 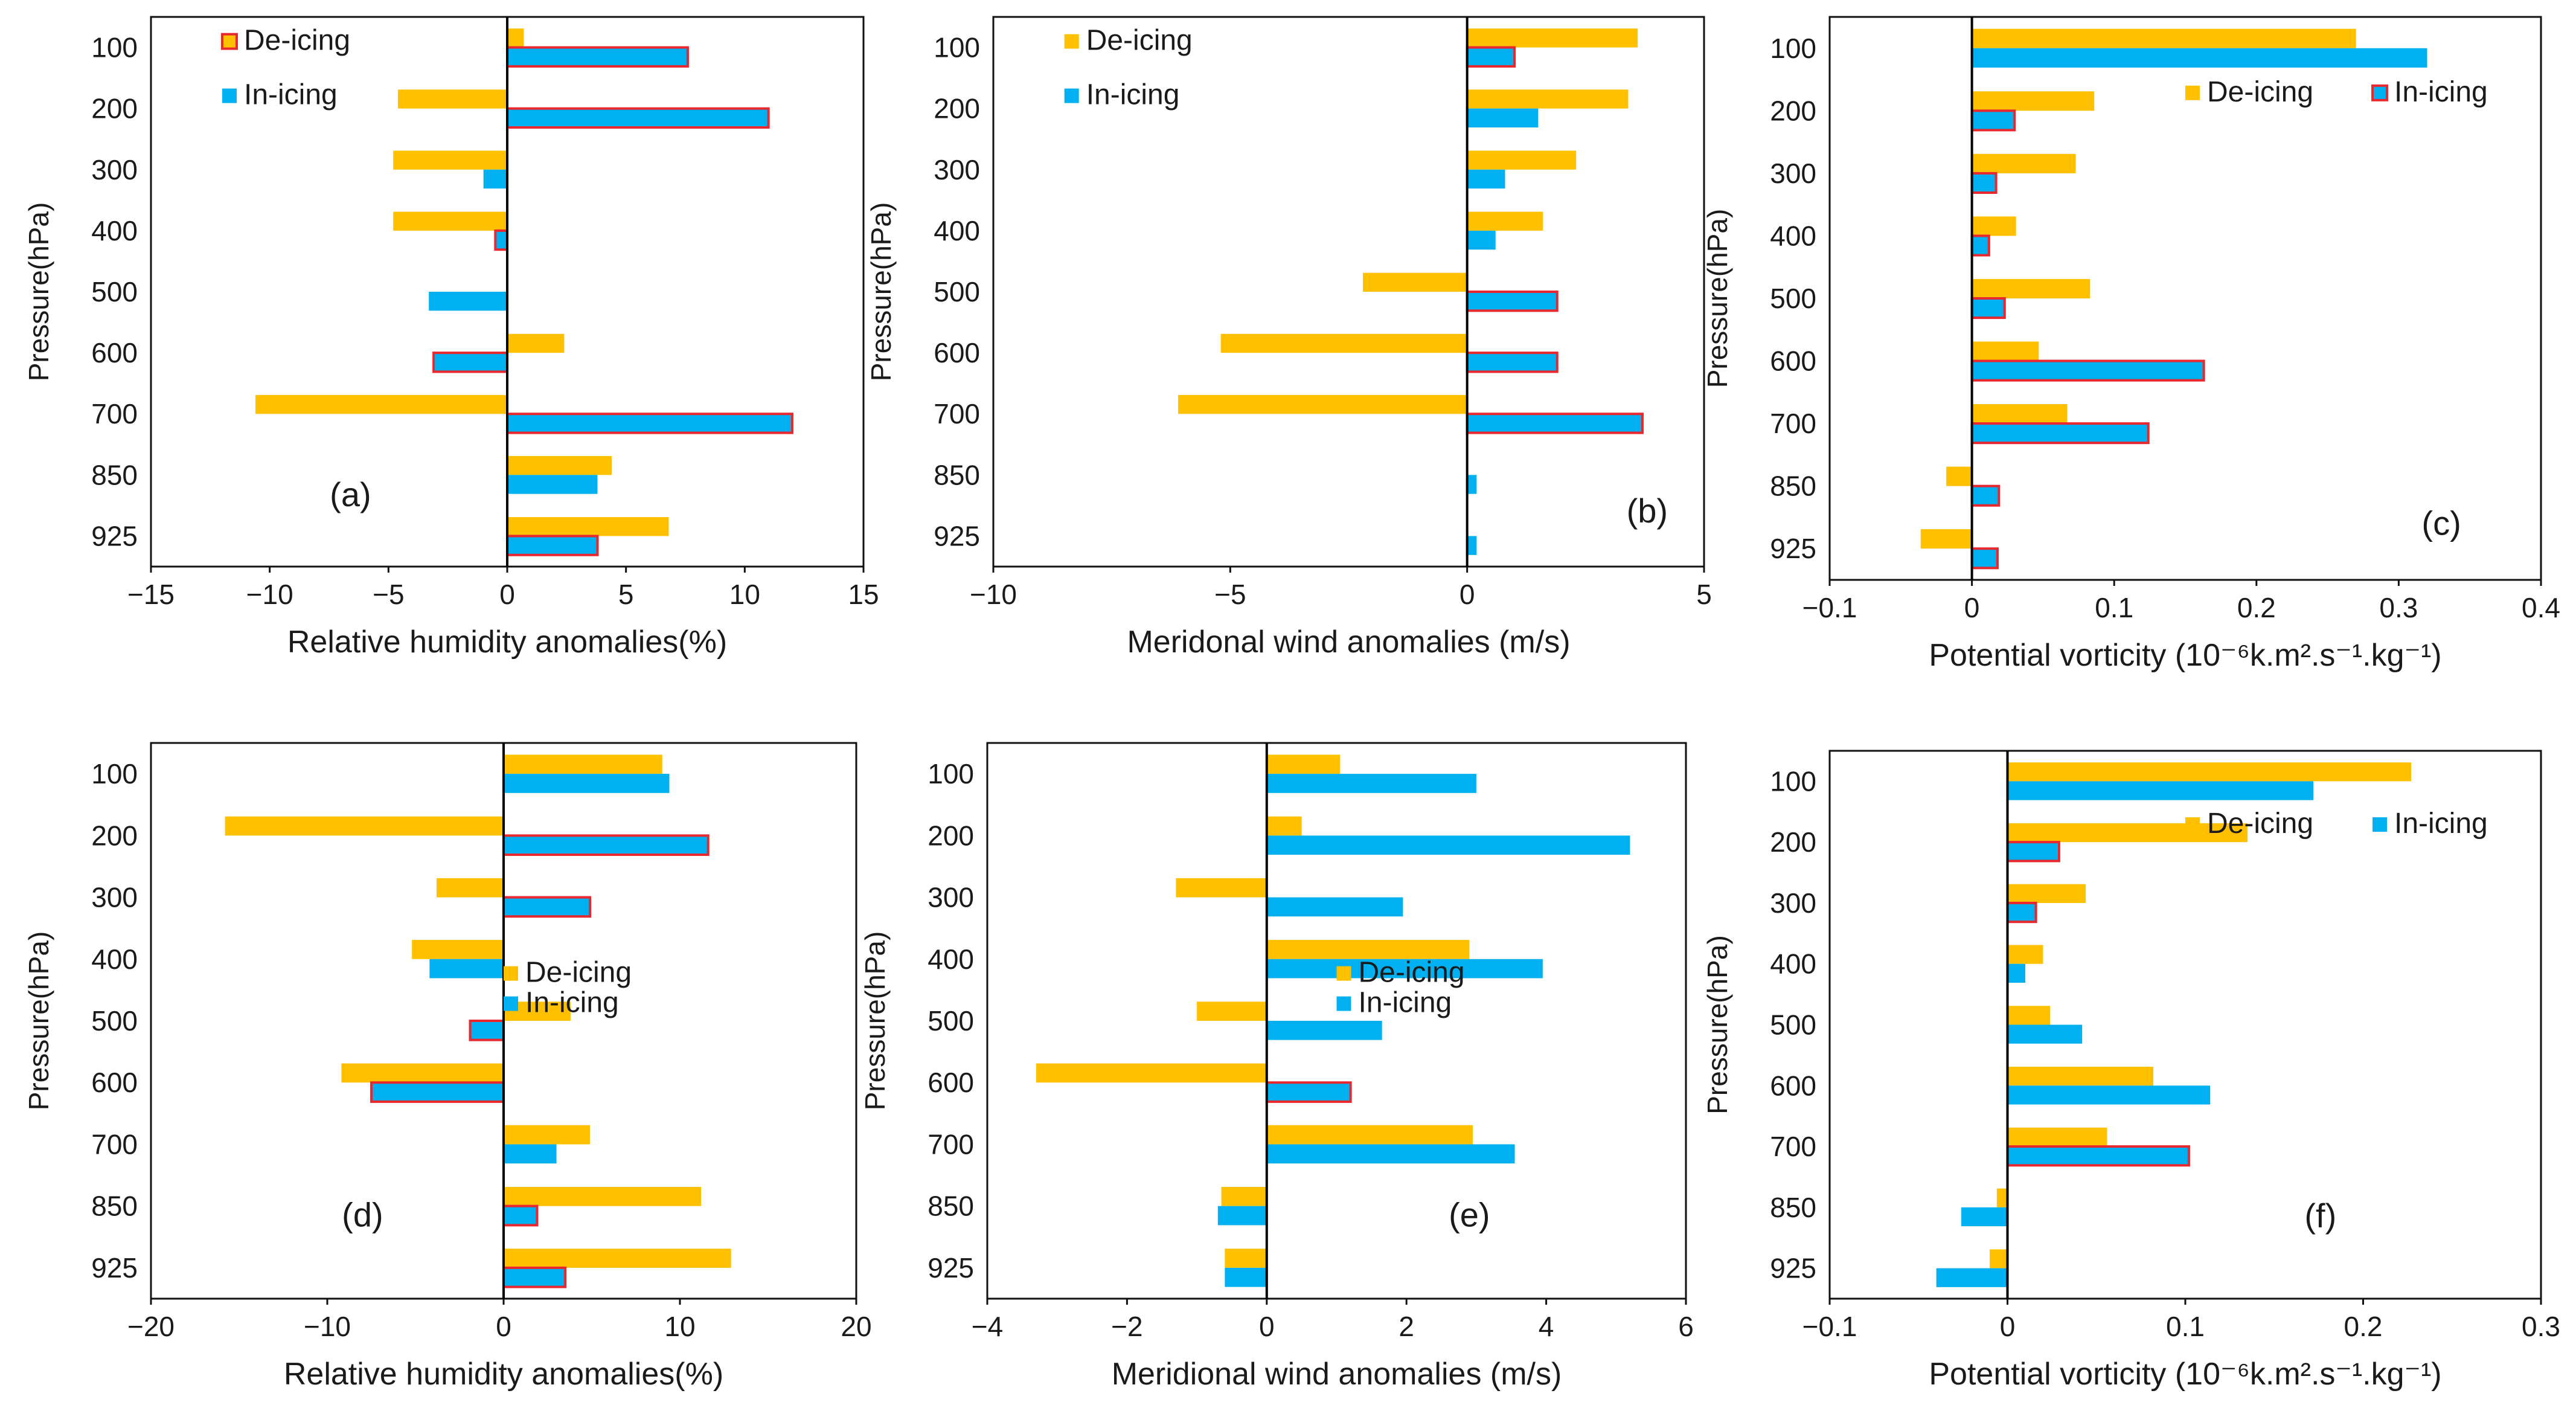 I want to click on panel-label: (d), so click(x=362, y=1214).